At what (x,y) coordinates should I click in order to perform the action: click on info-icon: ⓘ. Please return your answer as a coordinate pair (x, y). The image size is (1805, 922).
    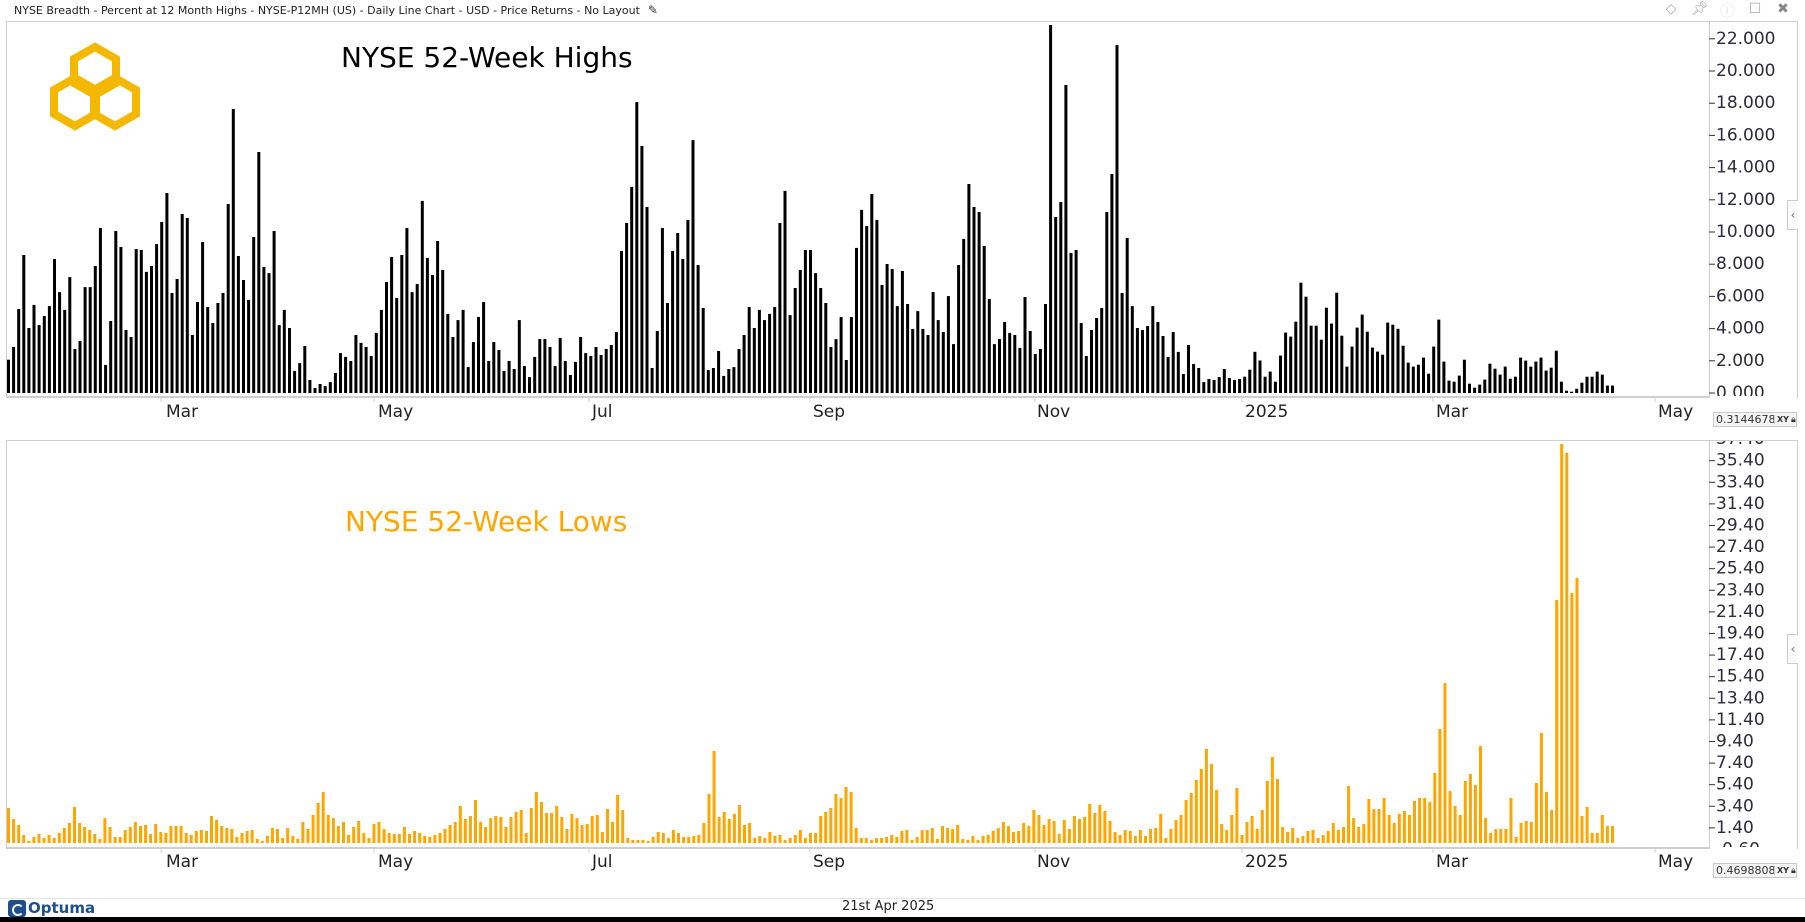
    Looking at the image, I should click on (1727, 12).